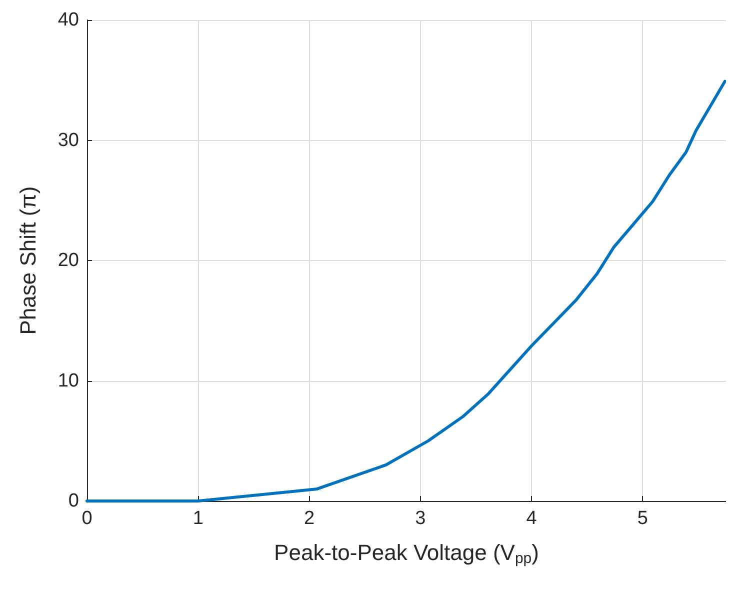 The image size is (734, 601). Describe the element at coordinates (420, 518) in the screenshot. I see `x-tick-label: 3` at that location.